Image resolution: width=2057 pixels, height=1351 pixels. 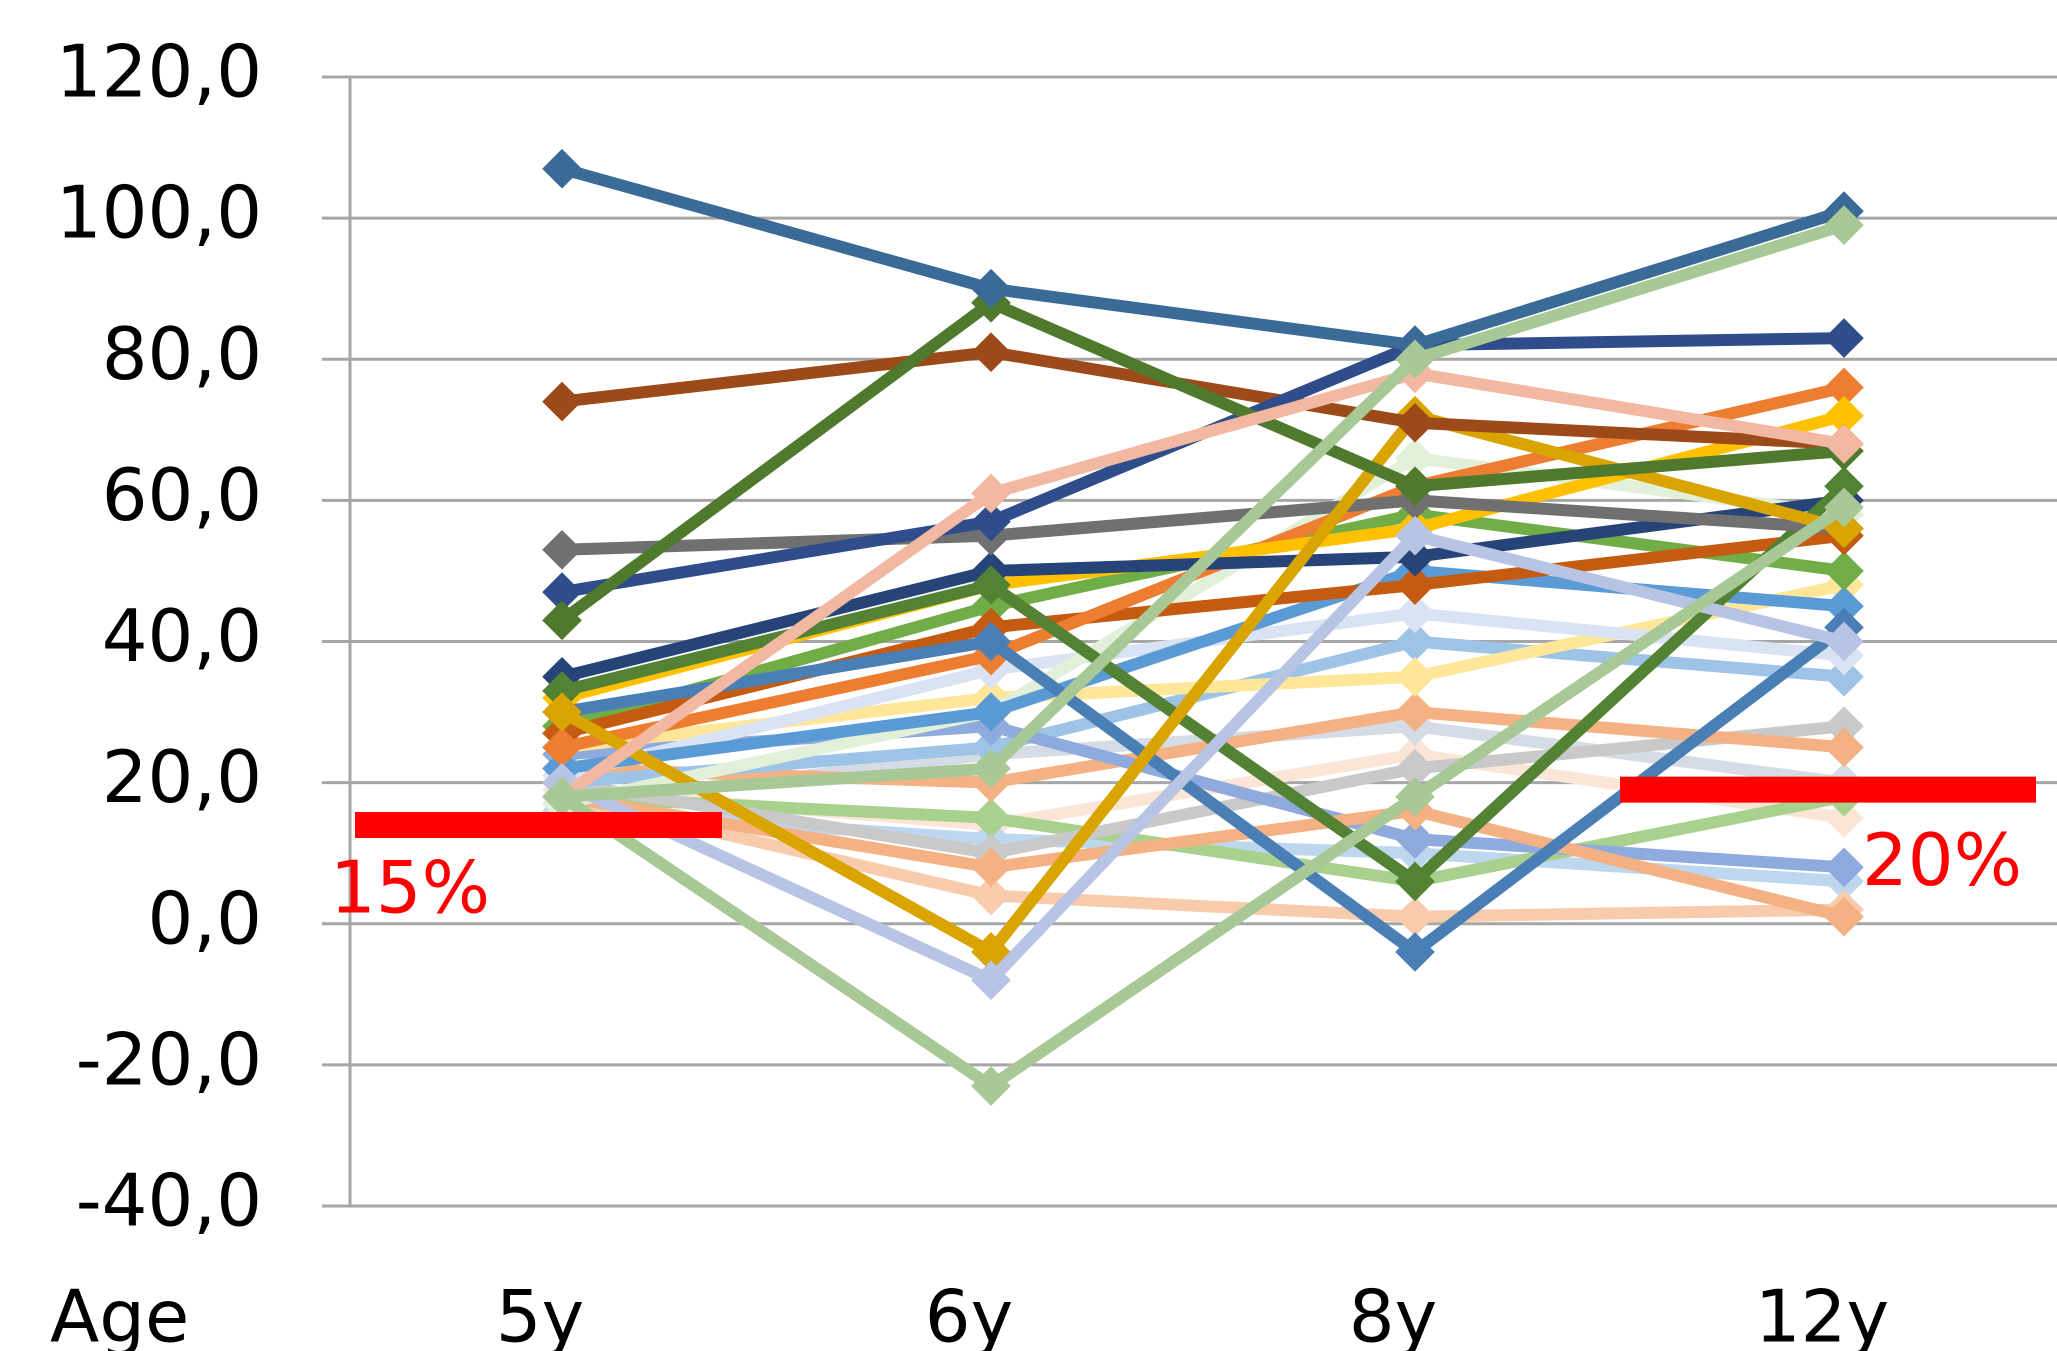 What do you see at coordinates (969, 1313) in the screenshot?
I see `x-tick-label: 6y` at bounding box center [969, 1313].